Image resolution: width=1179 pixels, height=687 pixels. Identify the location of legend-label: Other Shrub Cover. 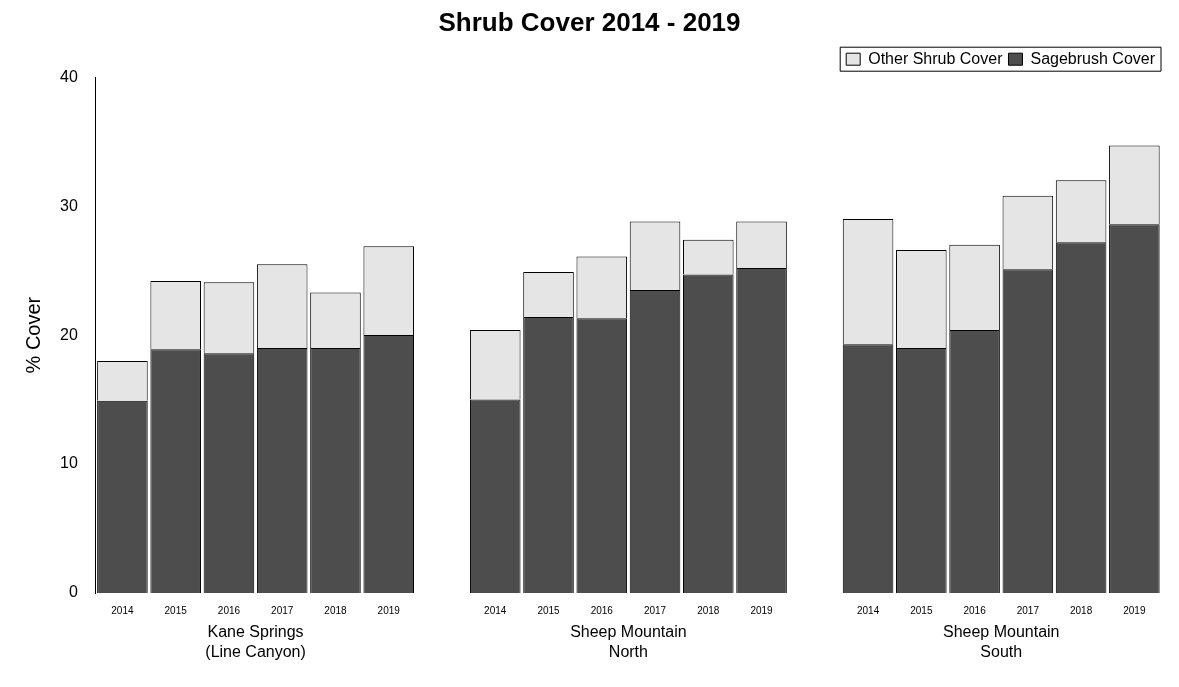
(936, 58).